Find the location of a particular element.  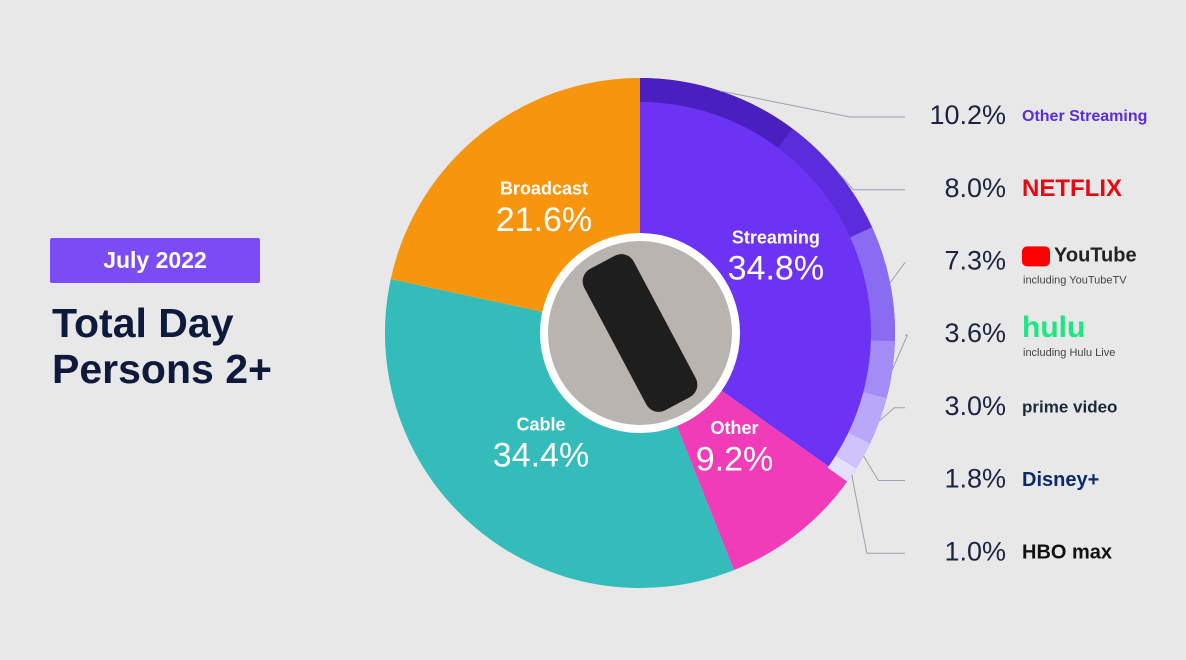

ring-value: 3.6% is located at coordinates (975, 333).